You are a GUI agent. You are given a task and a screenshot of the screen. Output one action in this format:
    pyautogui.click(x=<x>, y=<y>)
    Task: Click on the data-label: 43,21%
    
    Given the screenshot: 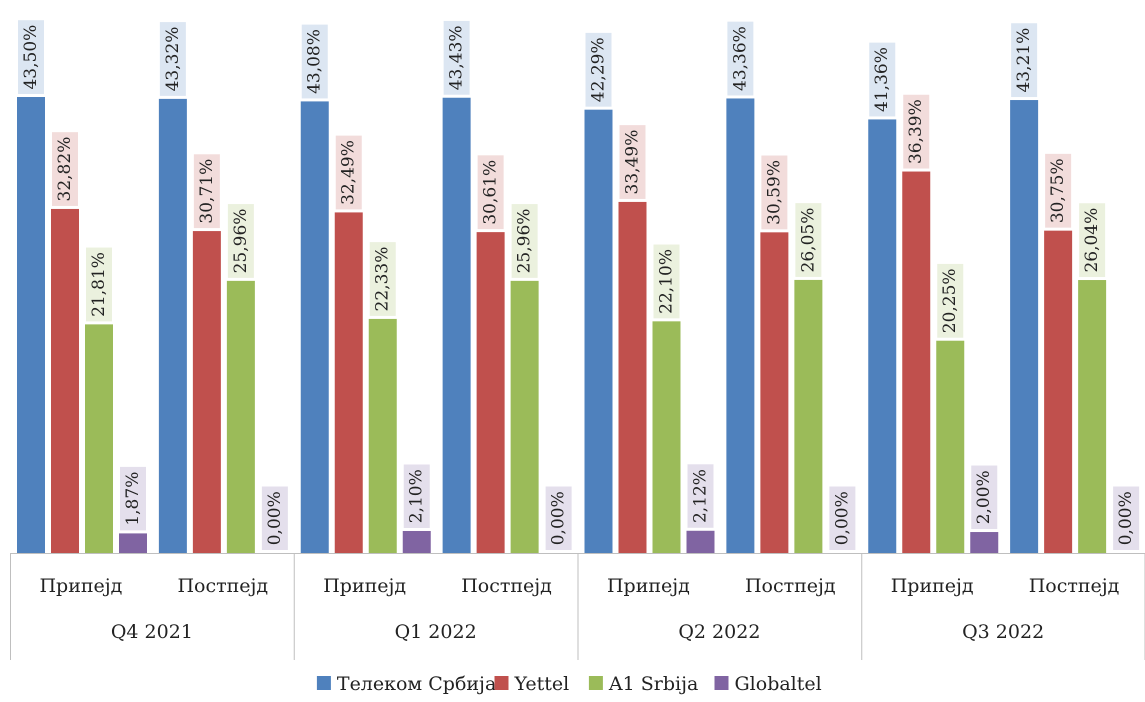 What is the action you would take?
    pyautogui.click(x=1024, y=60)
    